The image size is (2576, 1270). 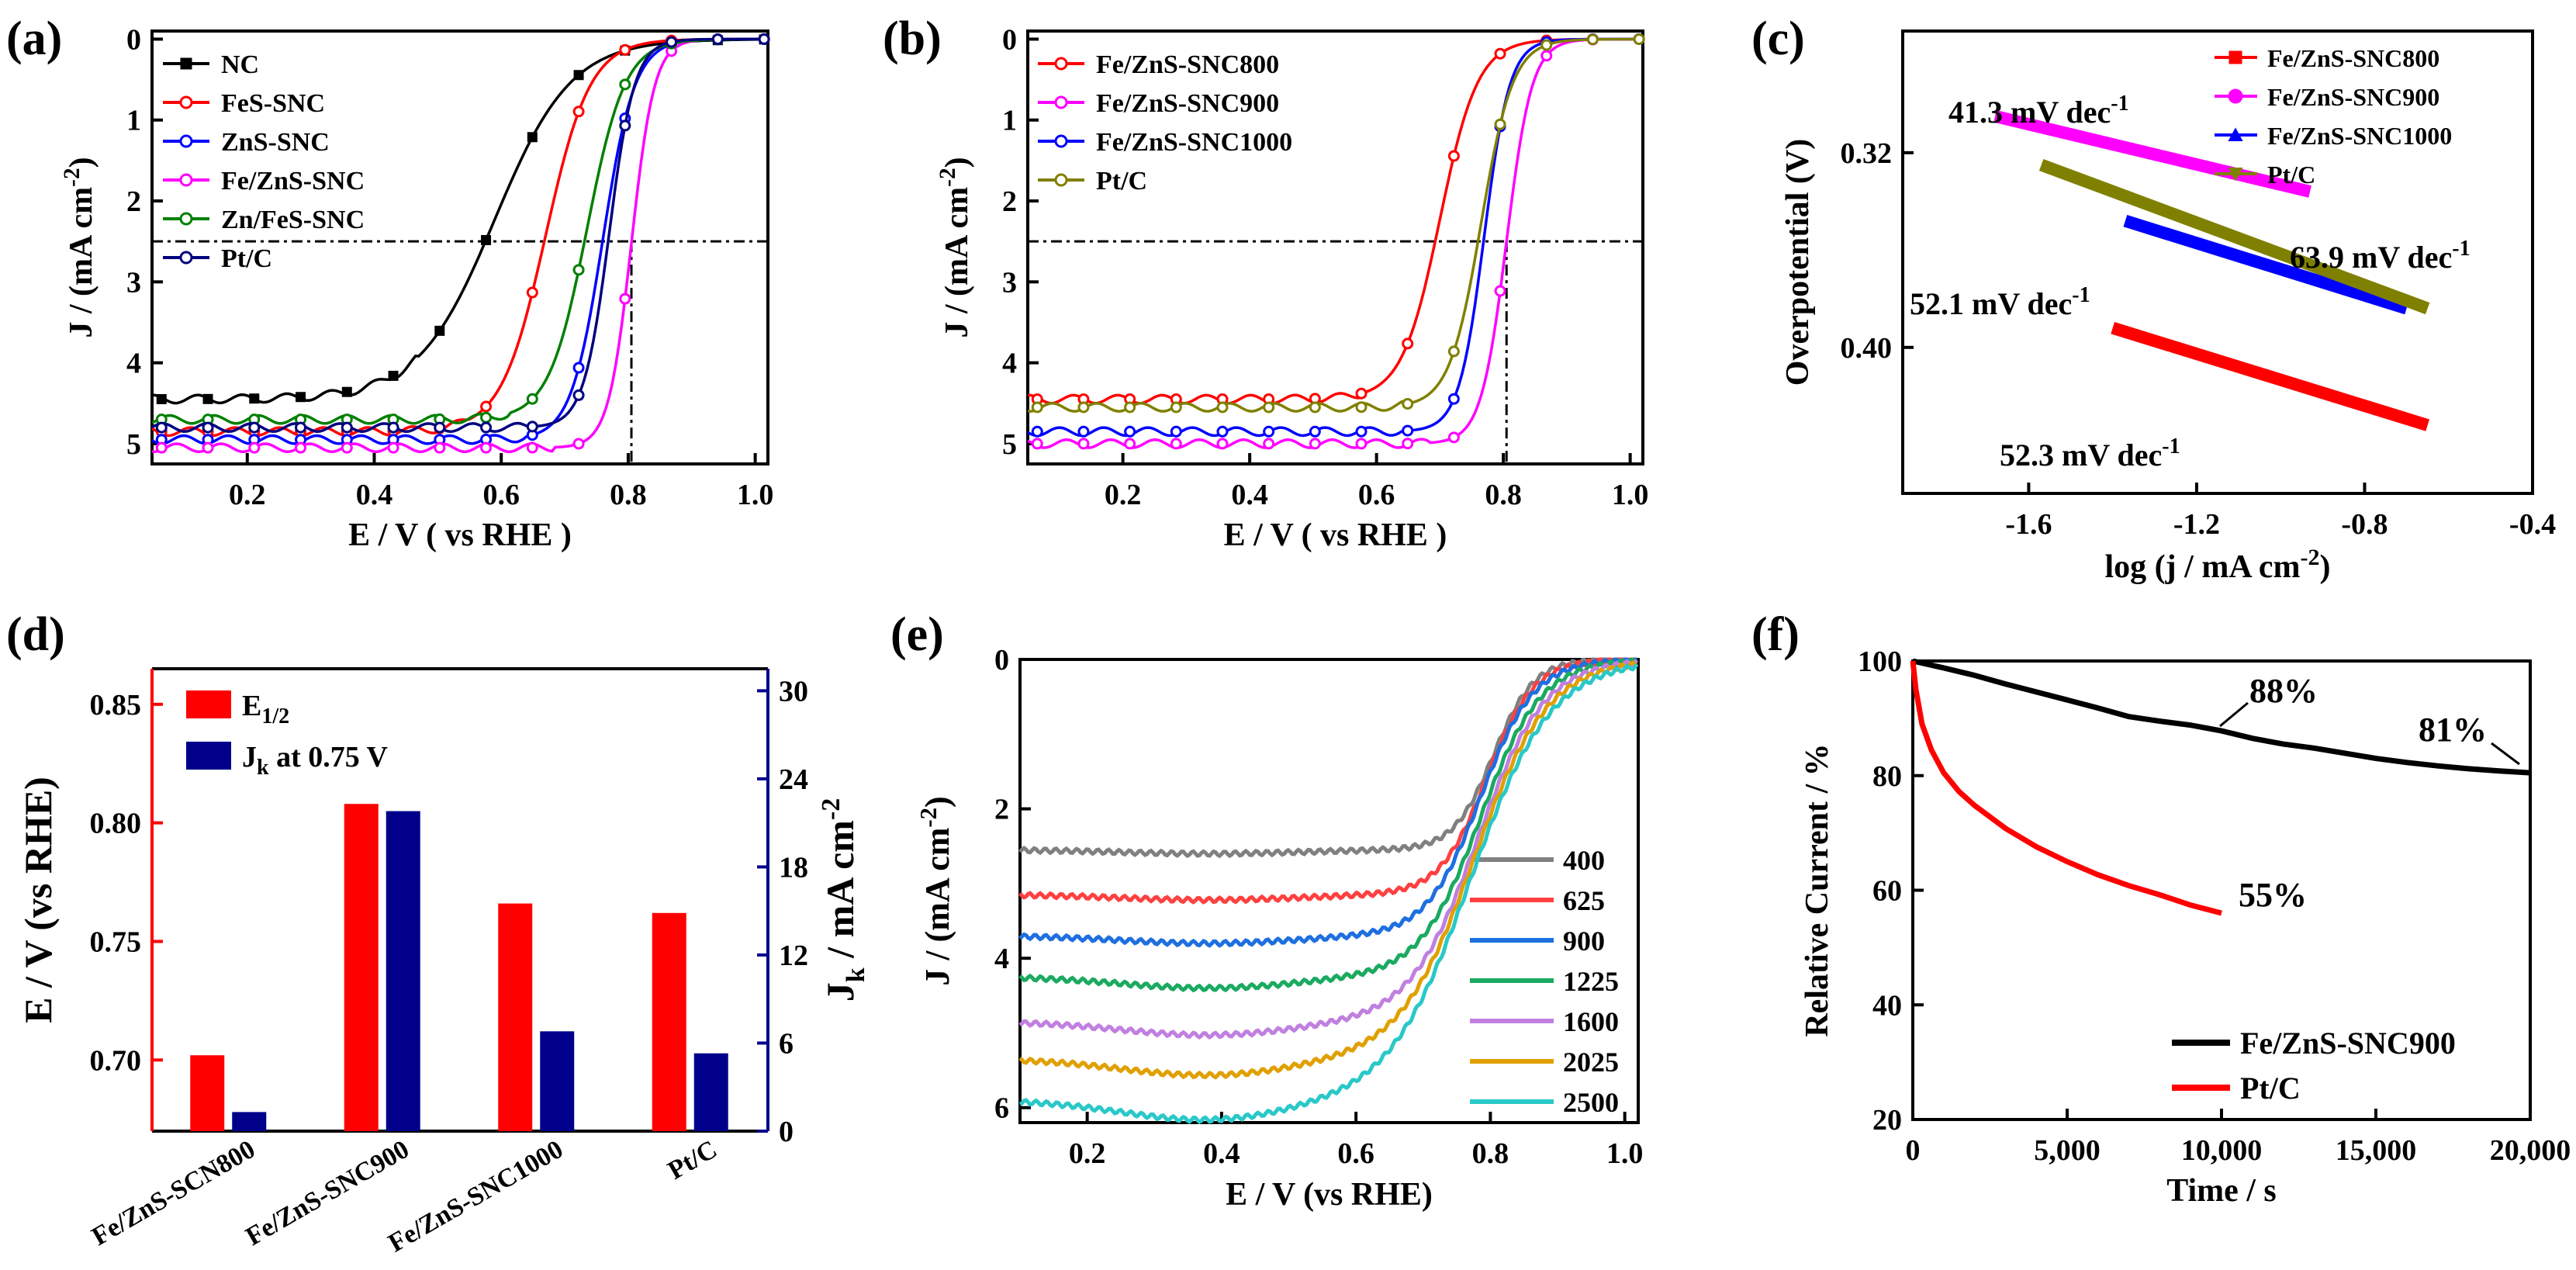 What do you see at coordinates (1775, 634) in the screenshot?
I see `panel-label-f: (f)` at bounding box center [1775, 634].